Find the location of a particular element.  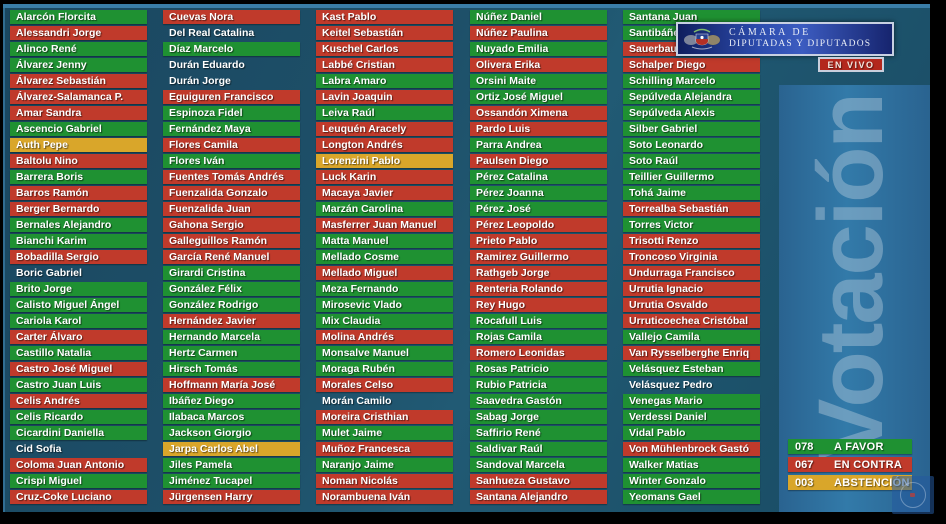

deputy-row: Hernández Javier is located at coordinates (231, 321).